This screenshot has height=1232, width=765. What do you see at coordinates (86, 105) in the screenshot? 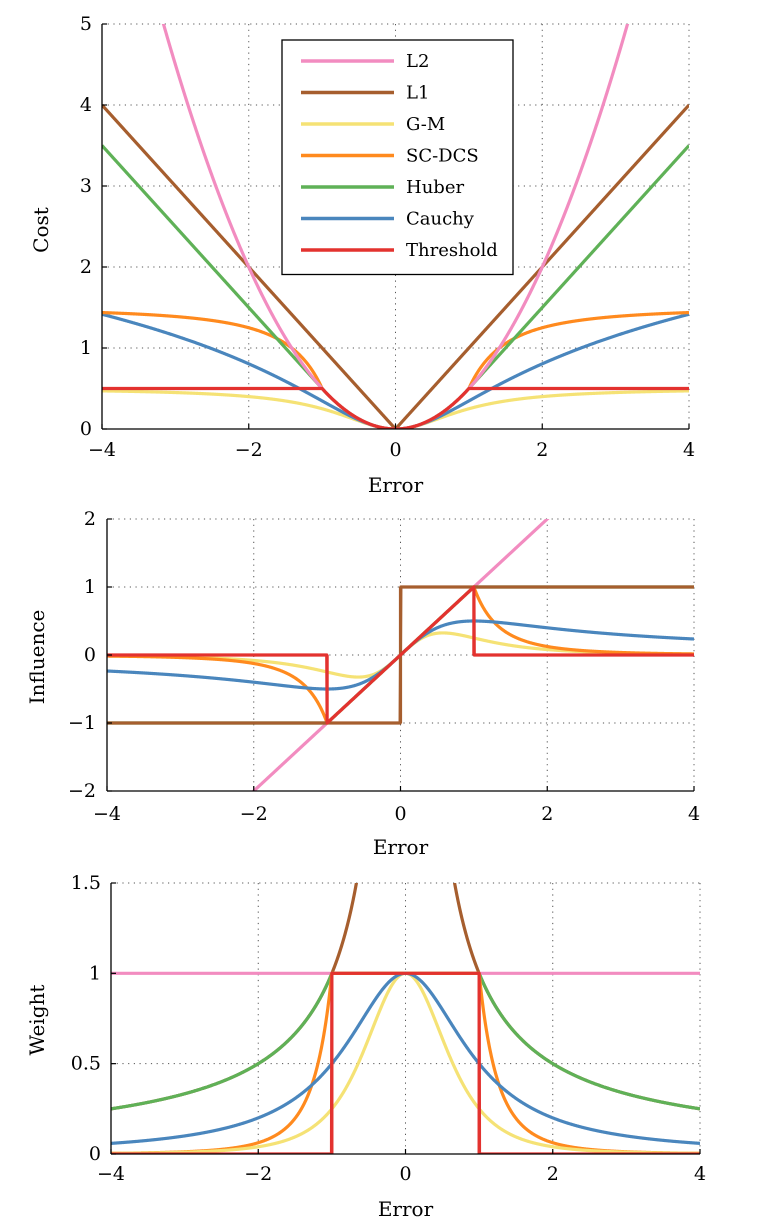
I see `y-tick-label: 4` at bounding box center [86, 105].